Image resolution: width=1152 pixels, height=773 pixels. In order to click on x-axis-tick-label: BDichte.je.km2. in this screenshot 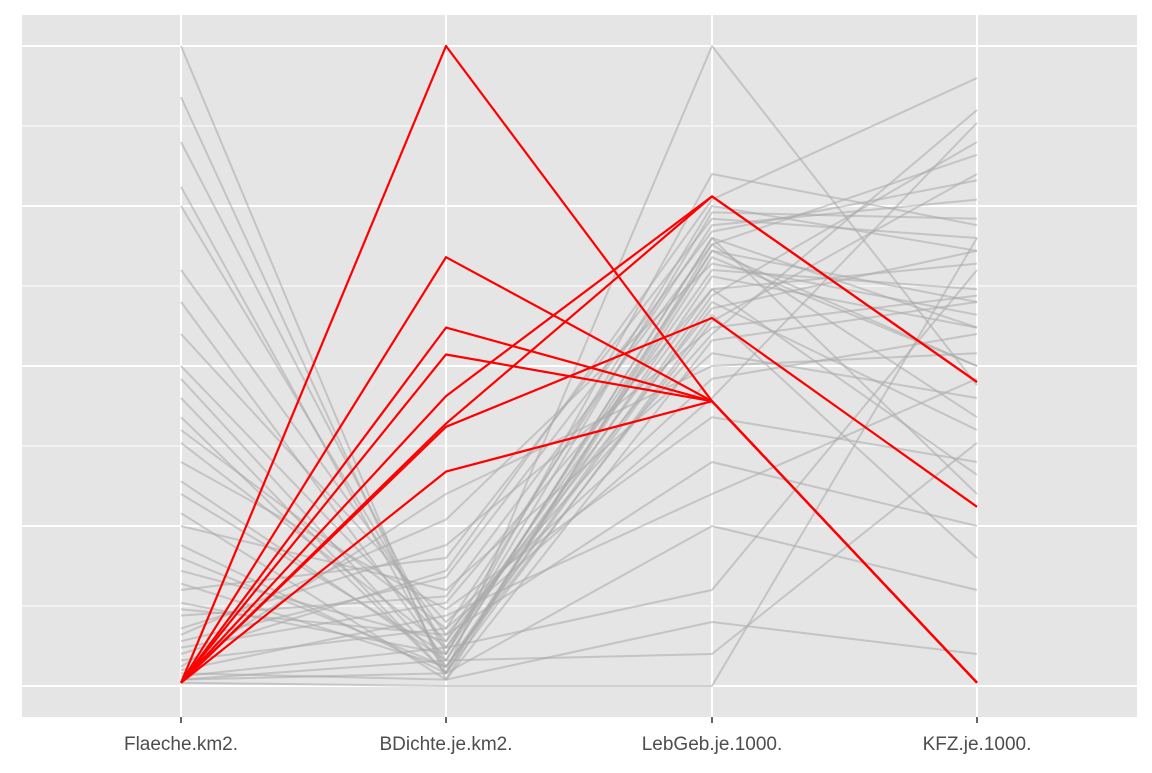, I will do `click(445, 744)`.